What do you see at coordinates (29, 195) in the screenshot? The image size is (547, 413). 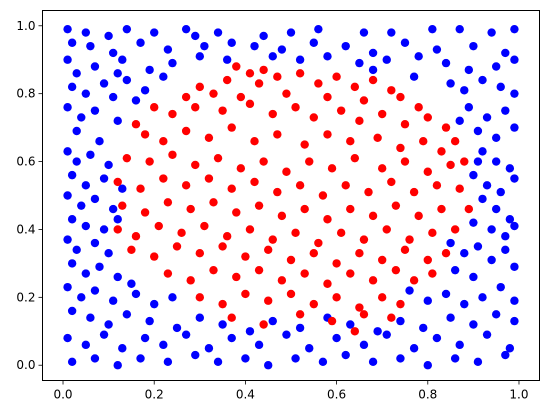 I see `y-axis: 0.0 0.2 0.4 0.6 0.8 1.0` at bounding box center [29, 195].